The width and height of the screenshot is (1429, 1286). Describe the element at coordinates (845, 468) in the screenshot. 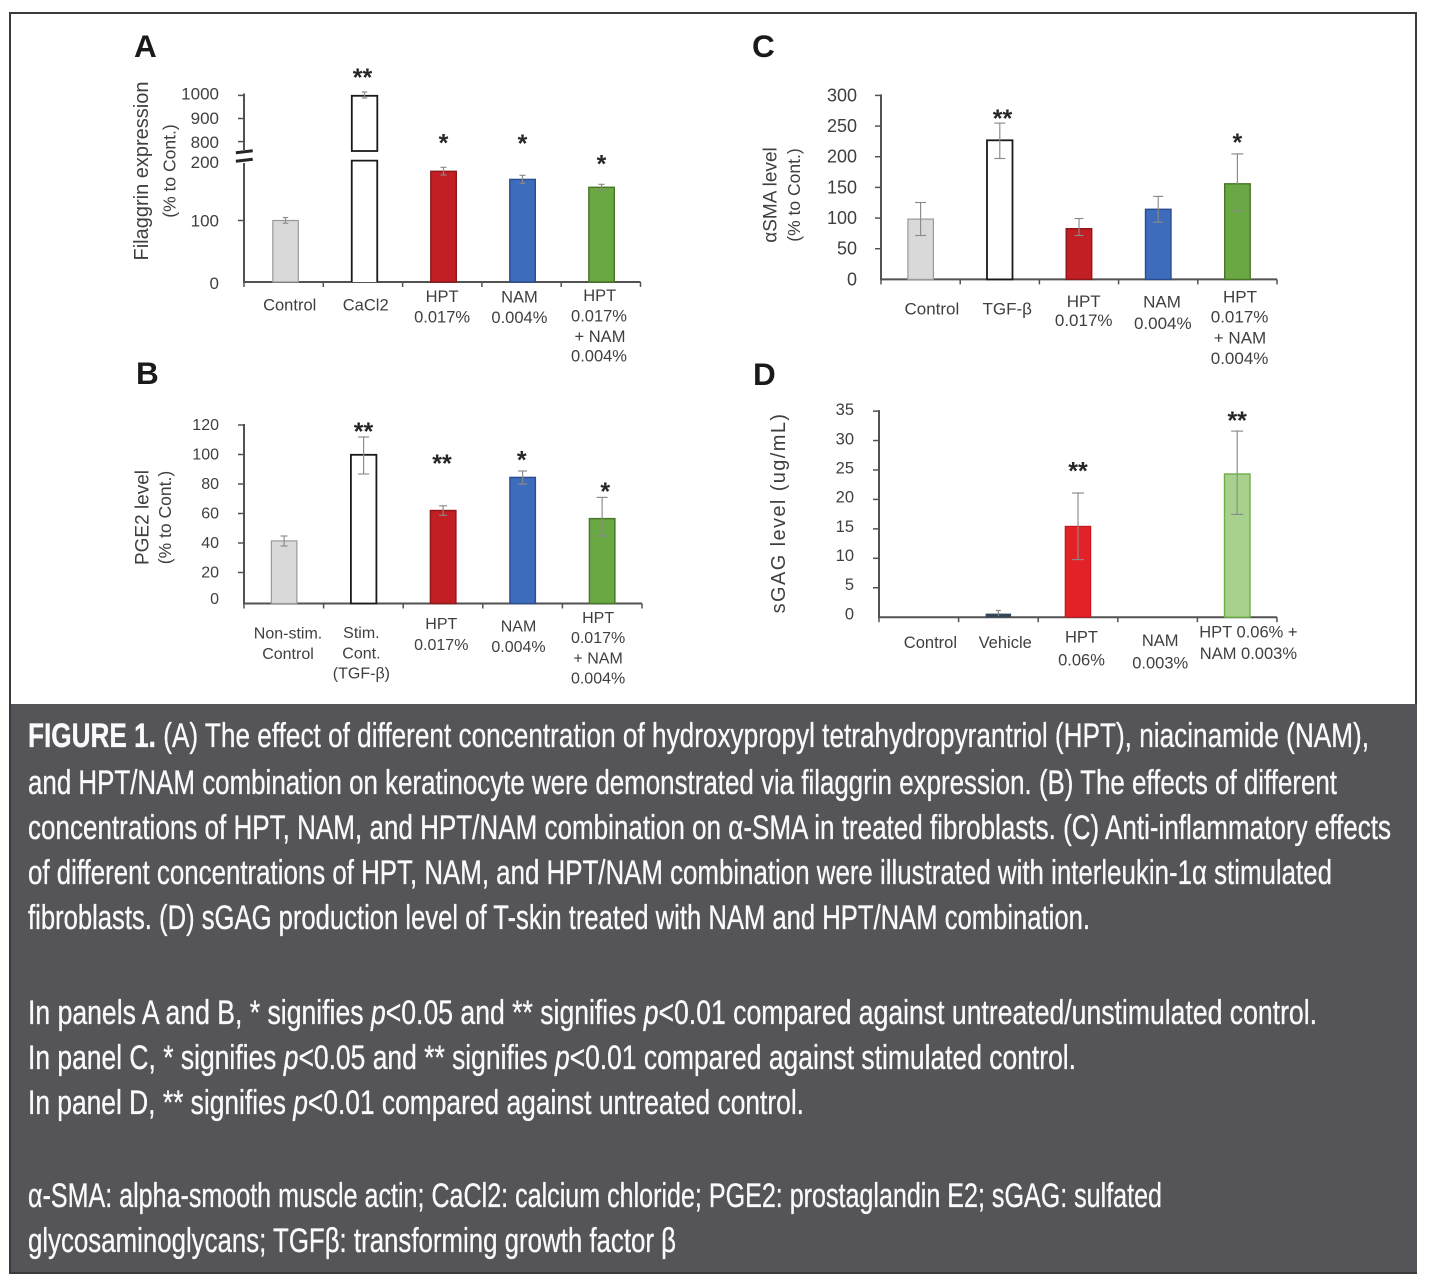

I see `svg-text: 25` at that location.